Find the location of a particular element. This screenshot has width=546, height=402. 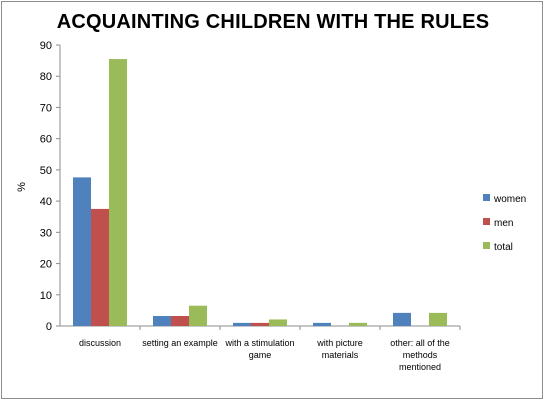

legend: women men total is located at coordinates (504, 223).